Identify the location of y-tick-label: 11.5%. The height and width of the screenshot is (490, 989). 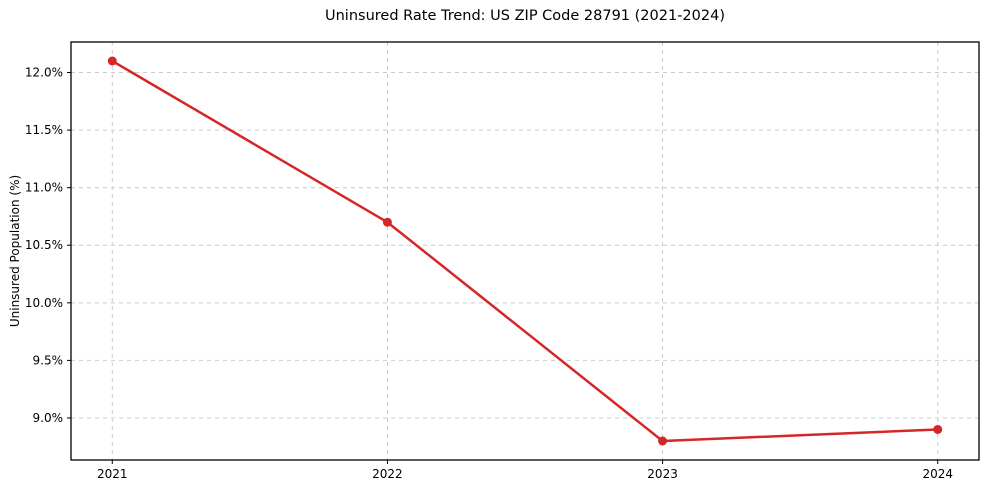
(44, 130).